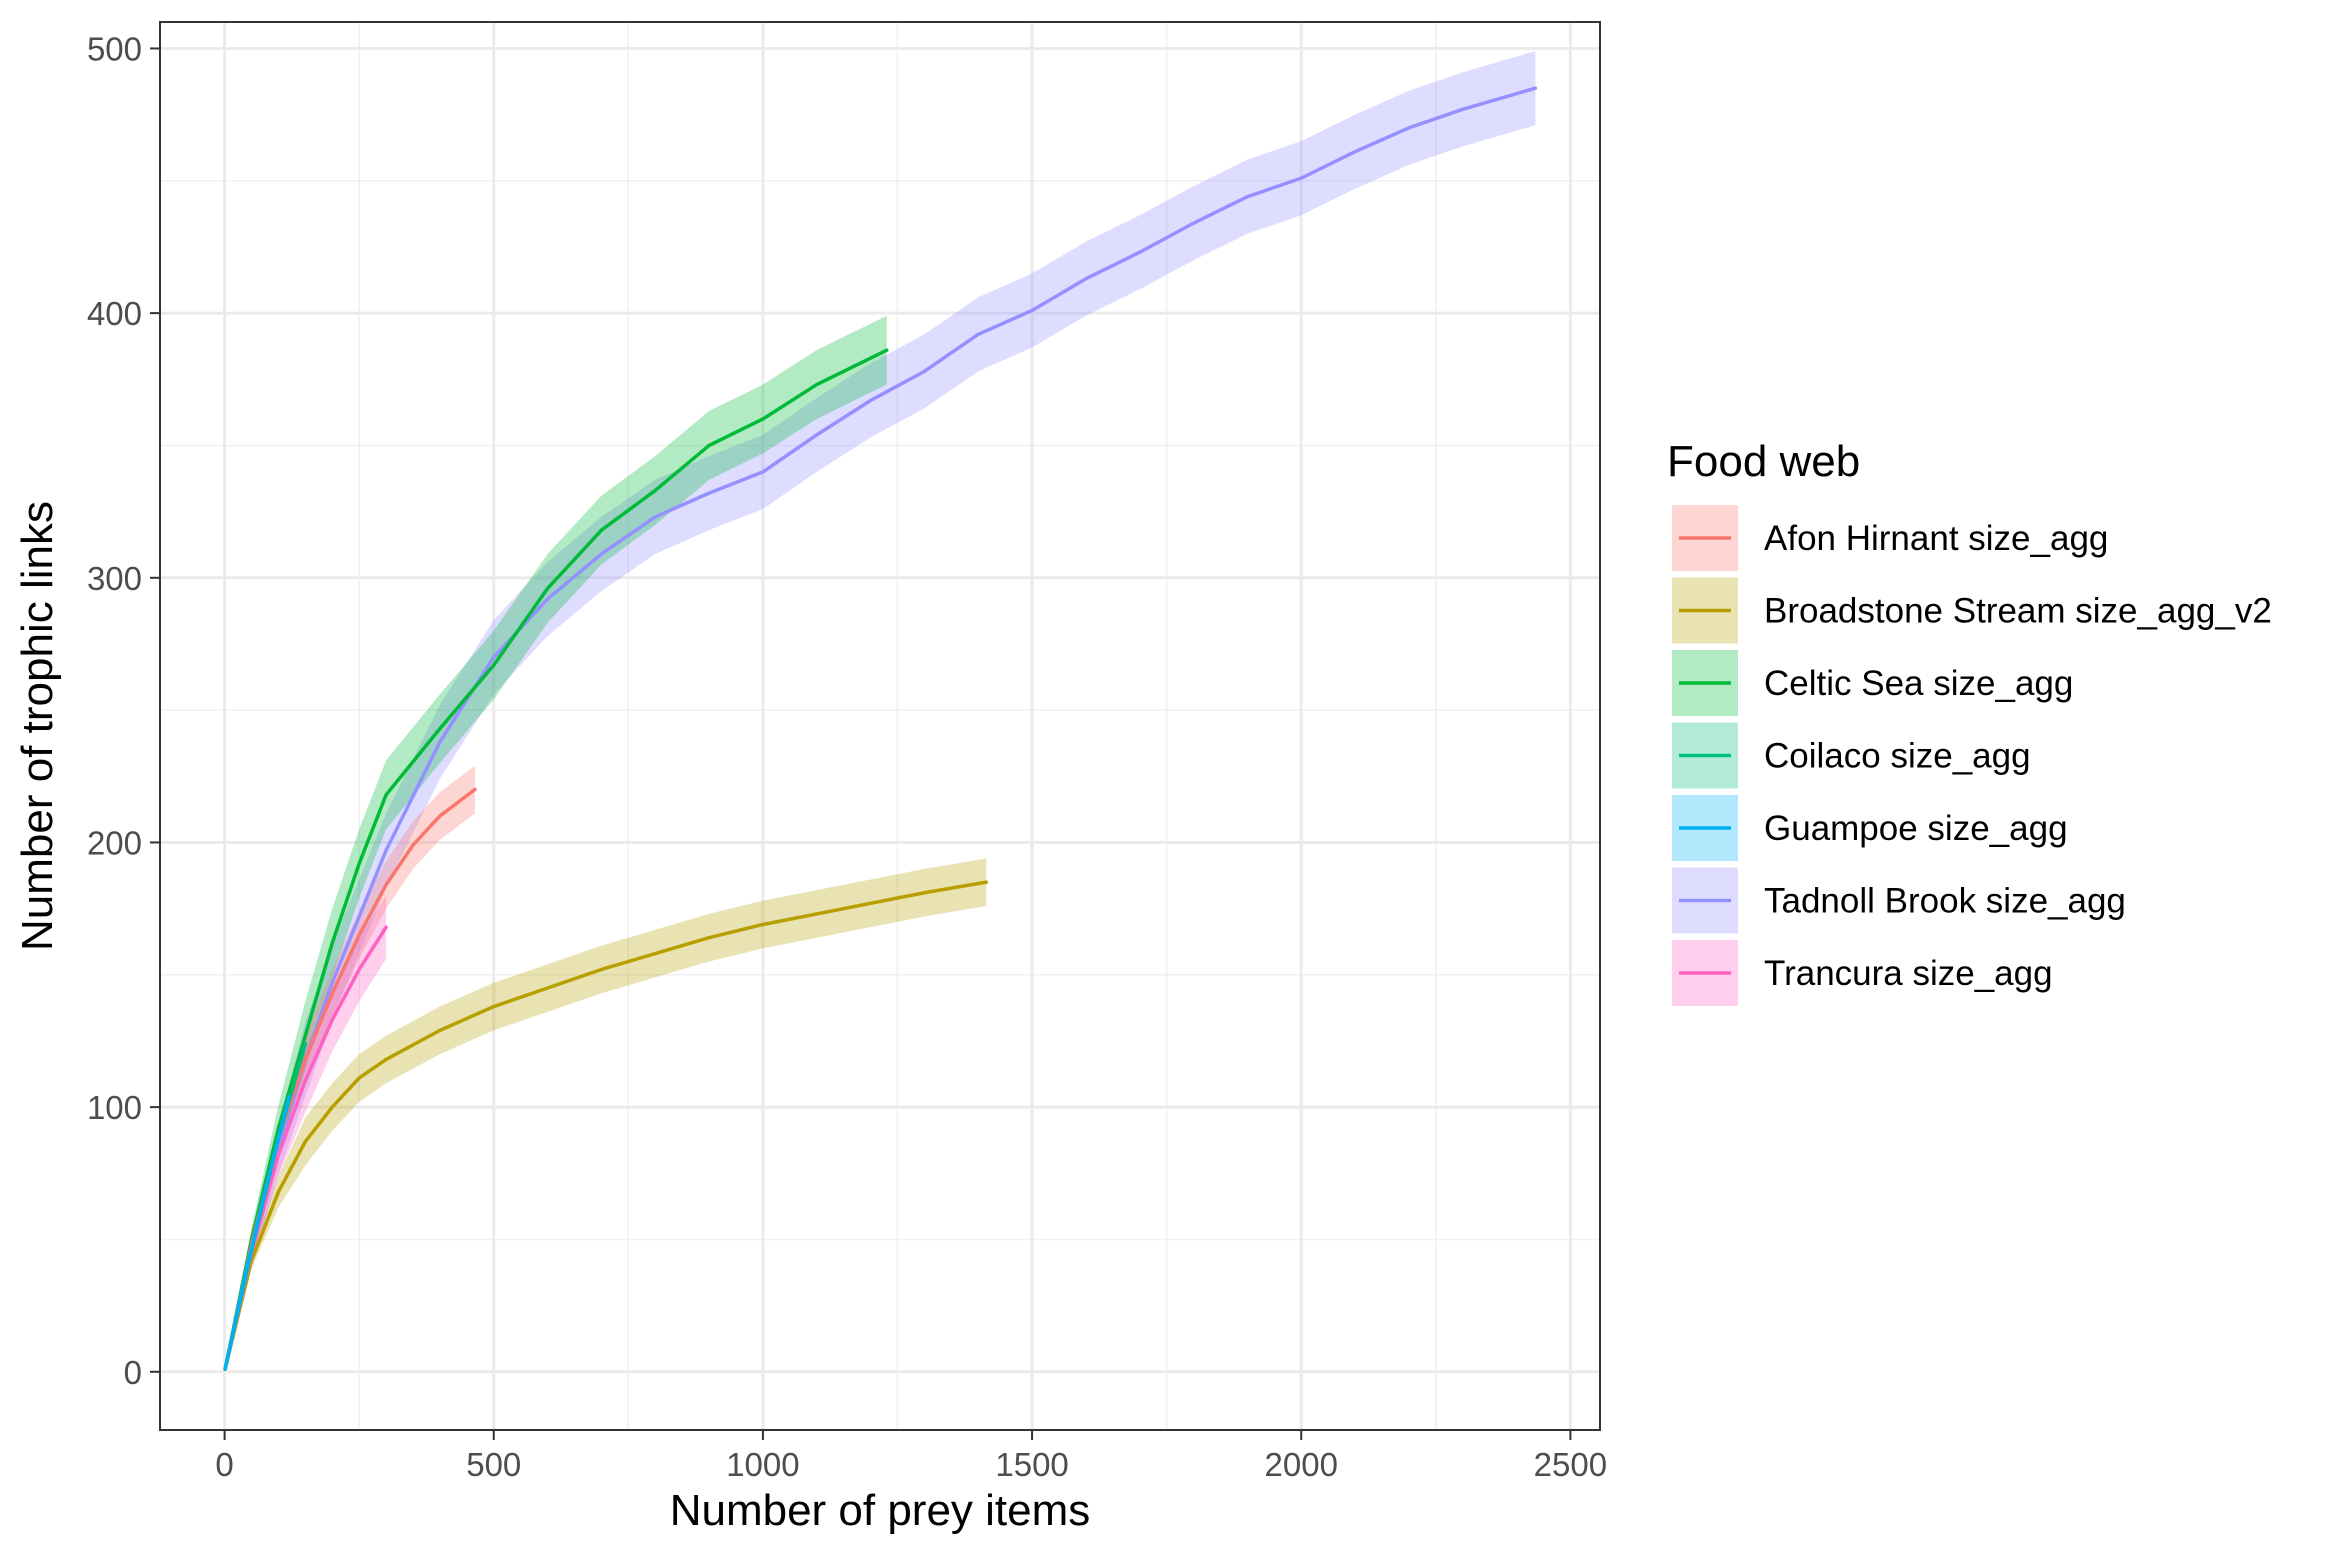 The image size is (2329, 1549). Describe the element at coordinates (1918, 683) in the screenshot. I see `legend-label-celtic-sea-size-agg: Celtic Sea size_agg` at that location.